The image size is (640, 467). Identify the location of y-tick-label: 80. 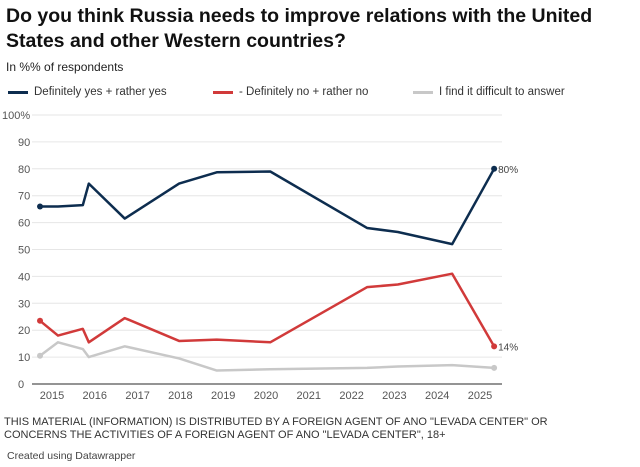
(24, 170).